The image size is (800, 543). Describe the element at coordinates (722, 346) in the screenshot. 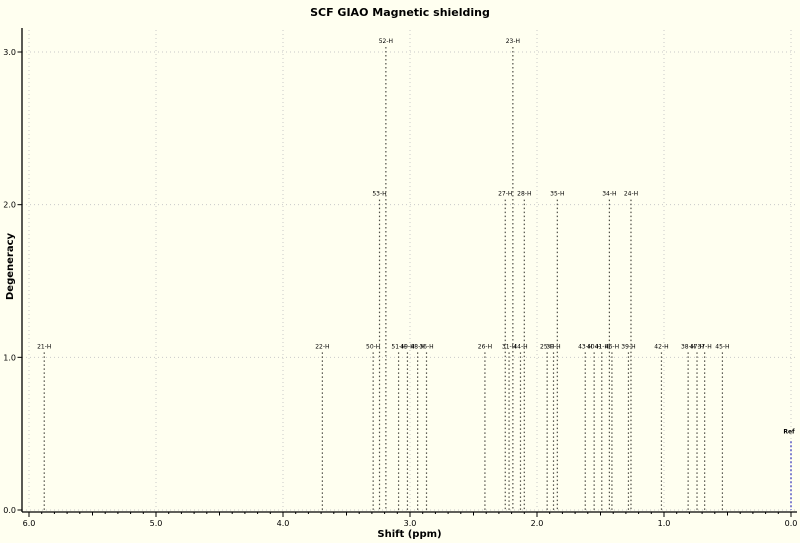

I see `peak-label: 45-H` at that location.